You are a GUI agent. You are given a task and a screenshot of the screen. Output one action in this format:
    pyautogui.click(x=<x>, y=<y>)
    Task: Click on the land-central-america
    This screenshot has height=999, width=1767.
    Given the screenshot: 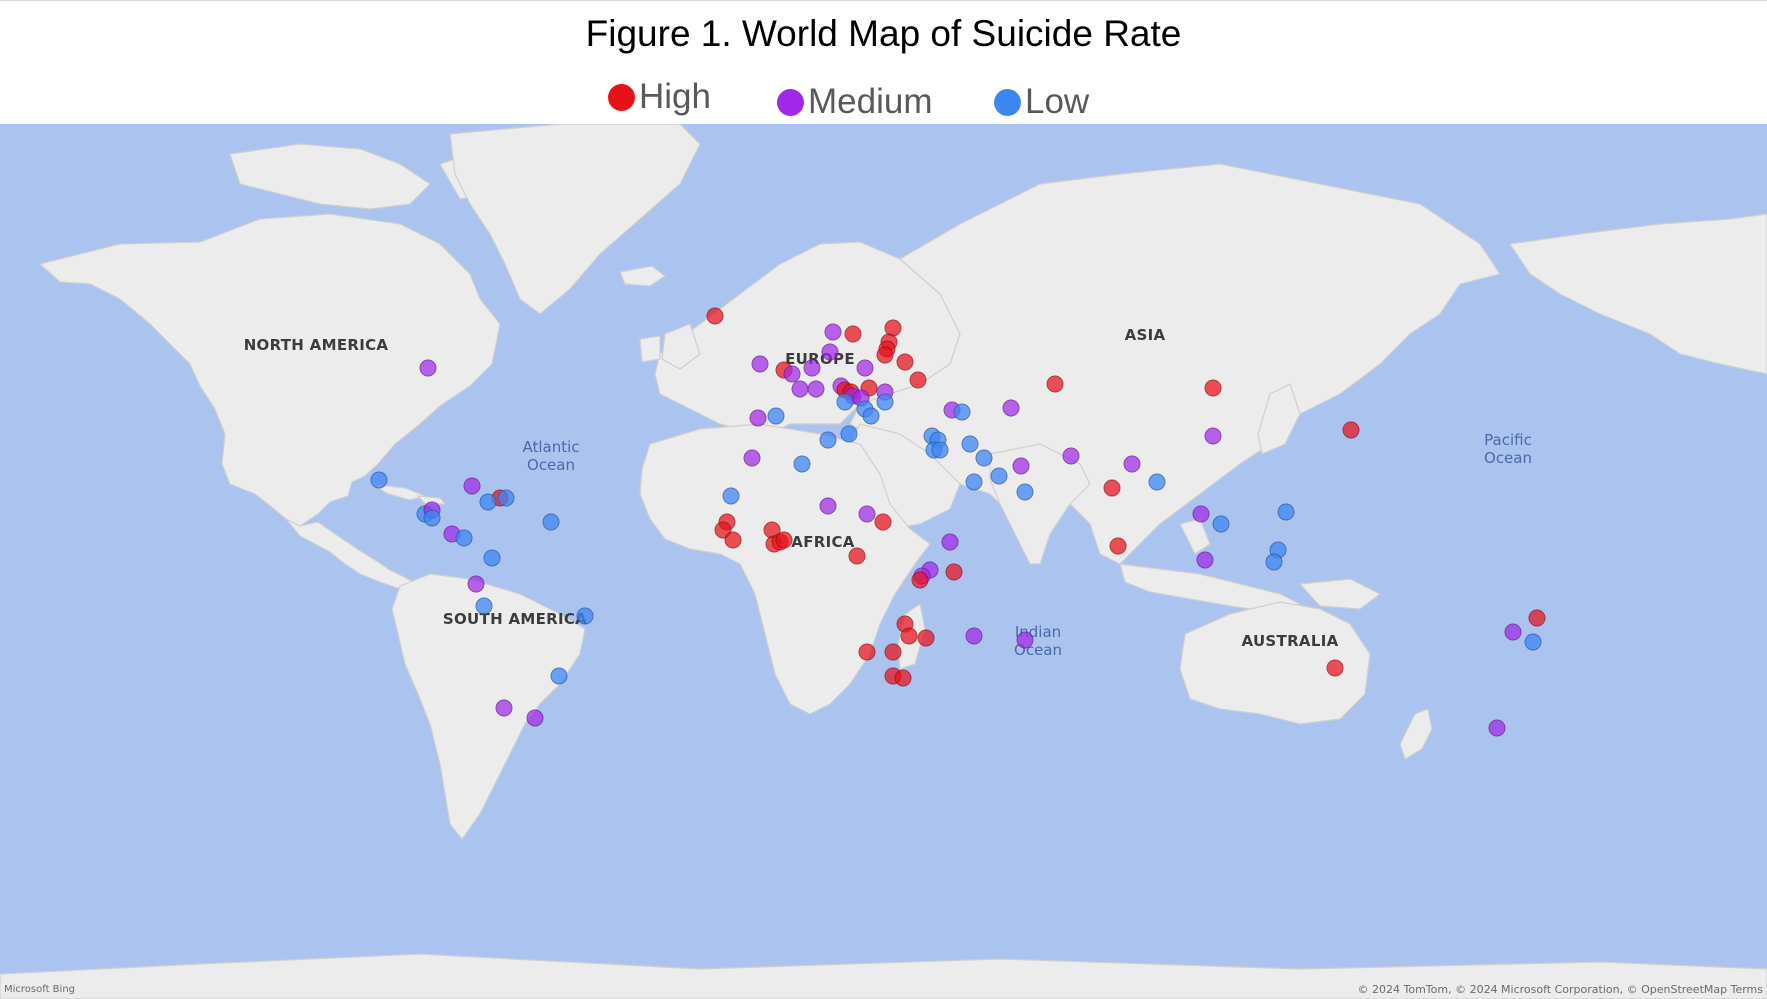 What is the action you would take?
    pyautogui.click(x=353, y=554)
    